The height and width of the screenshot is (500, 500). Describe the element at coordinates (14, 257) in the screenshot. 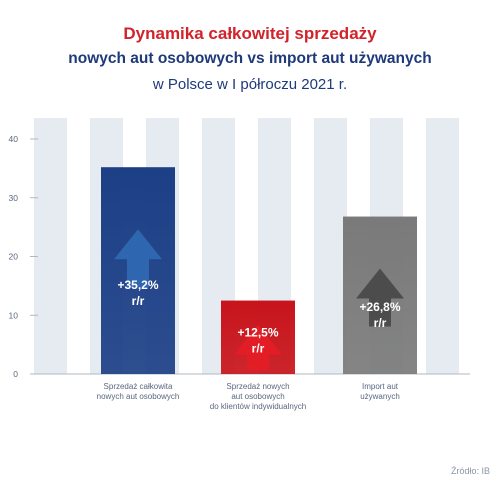

I see `y-tick-label: 20` at that location.